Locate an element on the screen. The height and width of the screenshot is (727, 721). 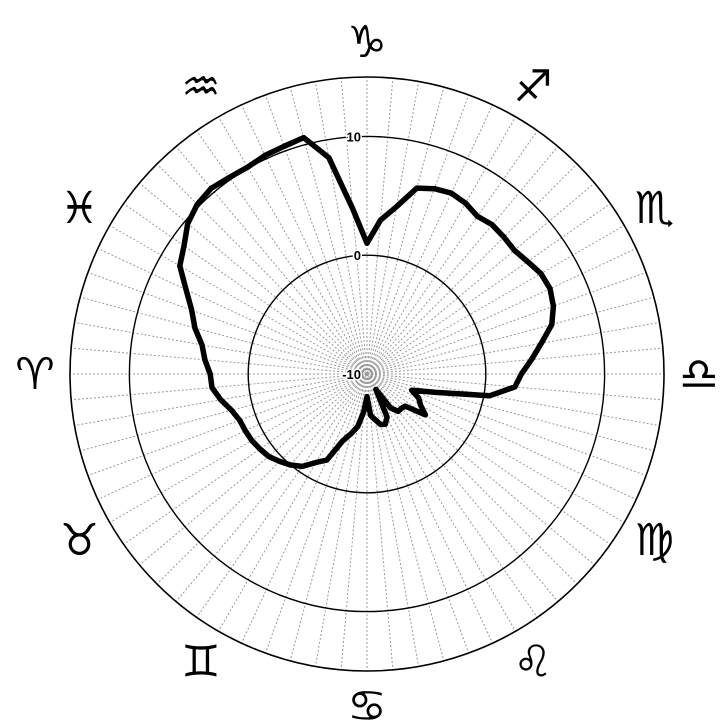
radial-gridline-inner is located at coordinates (367, 374).